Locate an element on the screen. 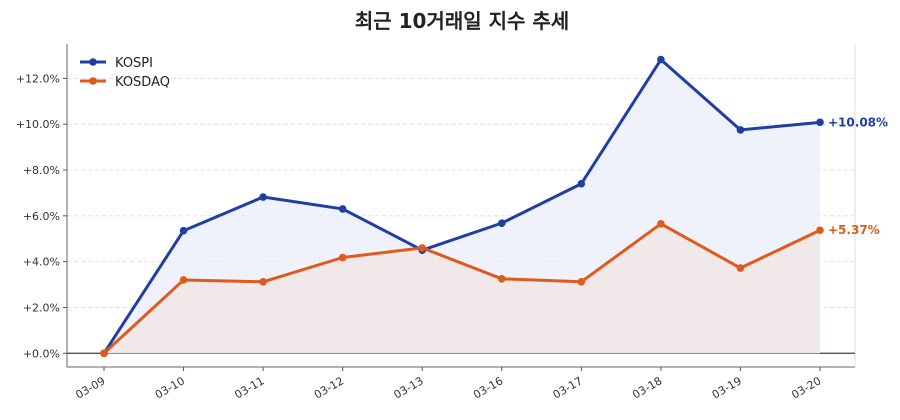 The width and height of the screenshot is (900, 420). y-tick-label: +6.0% is located at coordinates (41, 216).